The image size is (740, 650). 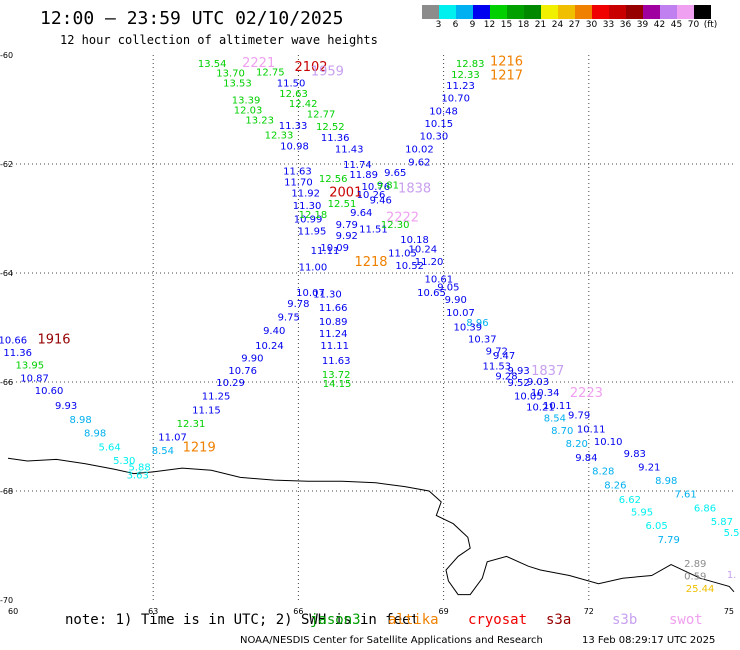 What do you see at coordinates (574, 25) in the screenshot?
I see `legend-label: 27` at bounding box center [574, 25].